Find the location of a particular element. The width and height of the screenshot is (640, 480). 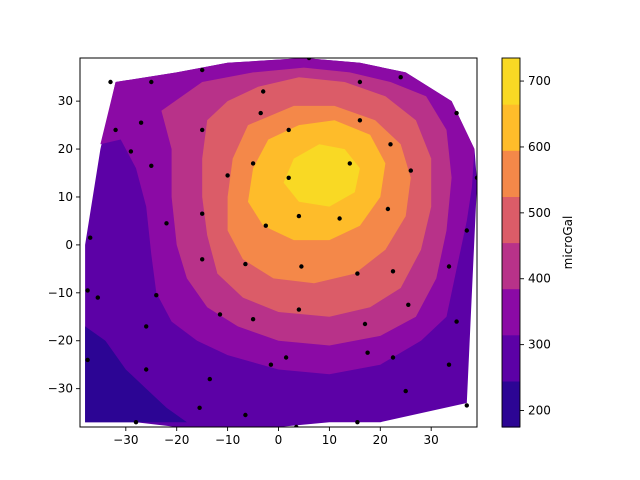

x-tick-label: 10 is located at coordinates (329, 440).